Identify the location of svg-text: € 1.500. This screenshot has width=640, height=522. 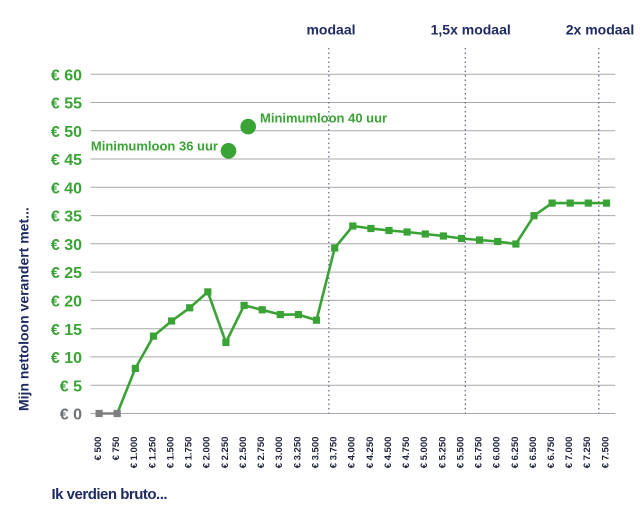
(171, 453).